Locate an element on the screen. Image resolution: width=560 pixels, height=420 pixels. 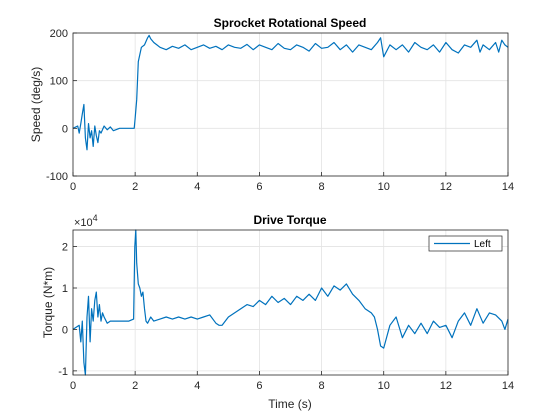
y-tick-label: 2 is located at coordinates (65, 248).